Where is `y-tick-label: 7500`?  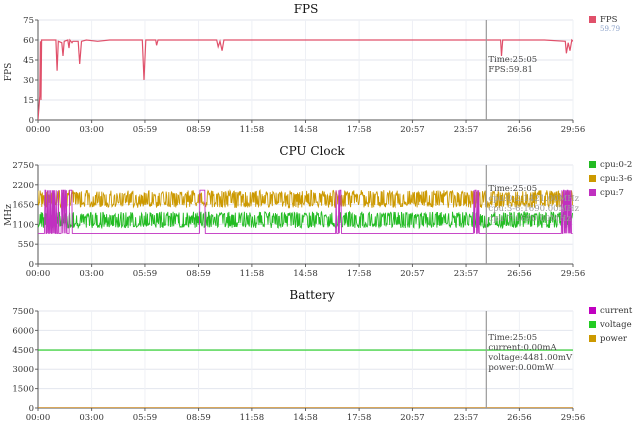
y-tick-label: 7500 is located at coordinates (23, 312).